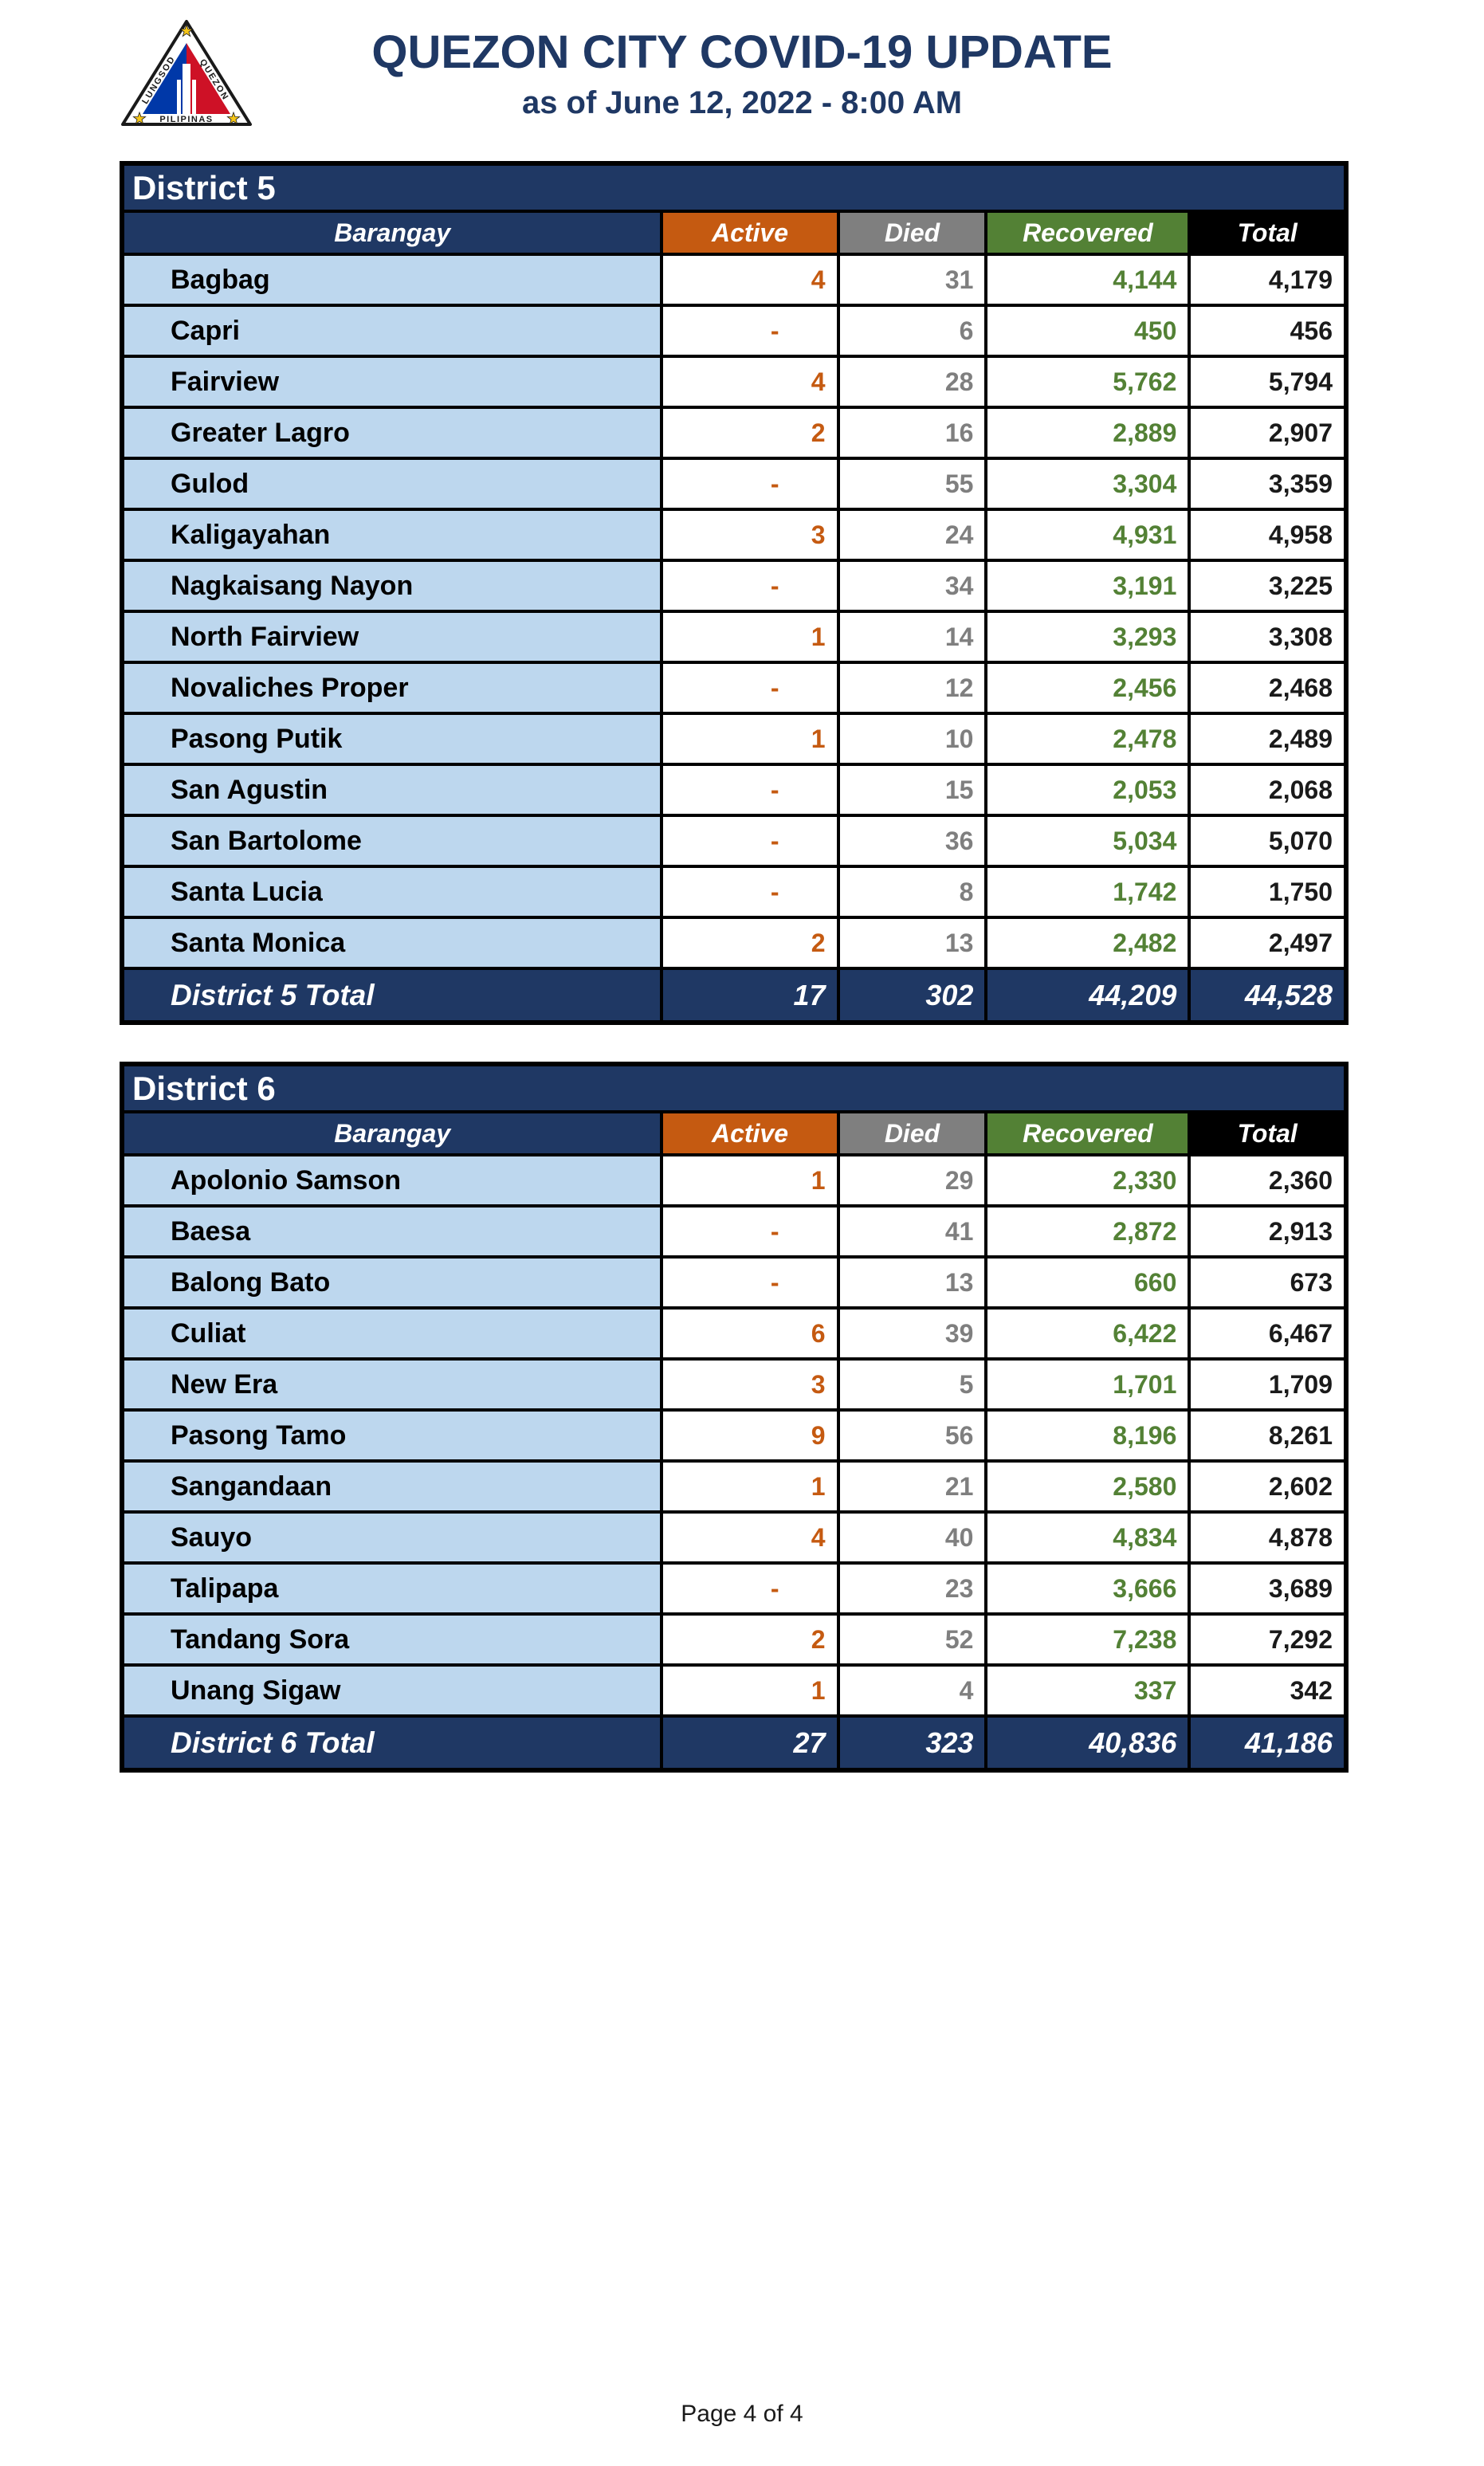 The width and height of the screenshot is (1484, 2466). What do you see at coordinates (392, 535) in the screenshot?
I see `barangay-name: Kaligayahan` at bounding box center [392, 535].